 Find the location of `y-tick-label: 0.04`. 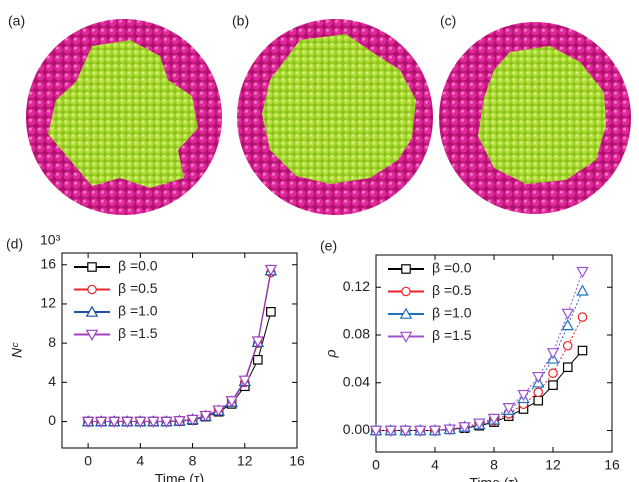

y-tick-label: 0.04 is located at coordinates (356, 381).